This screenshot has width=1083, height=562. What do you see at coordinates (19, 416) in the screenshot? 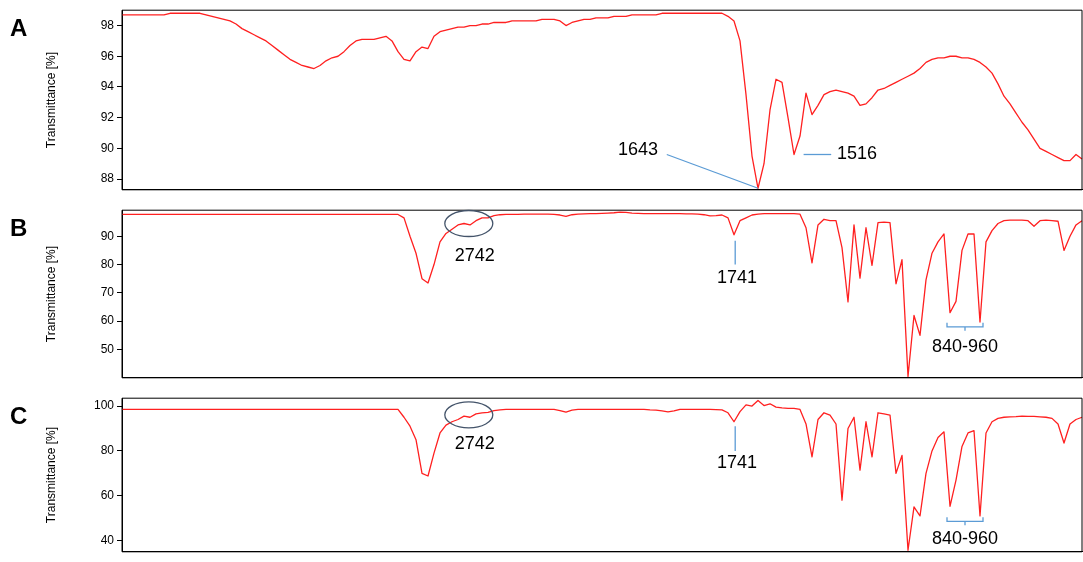
I see `chart-title: C` at bounding box center [19, 416].